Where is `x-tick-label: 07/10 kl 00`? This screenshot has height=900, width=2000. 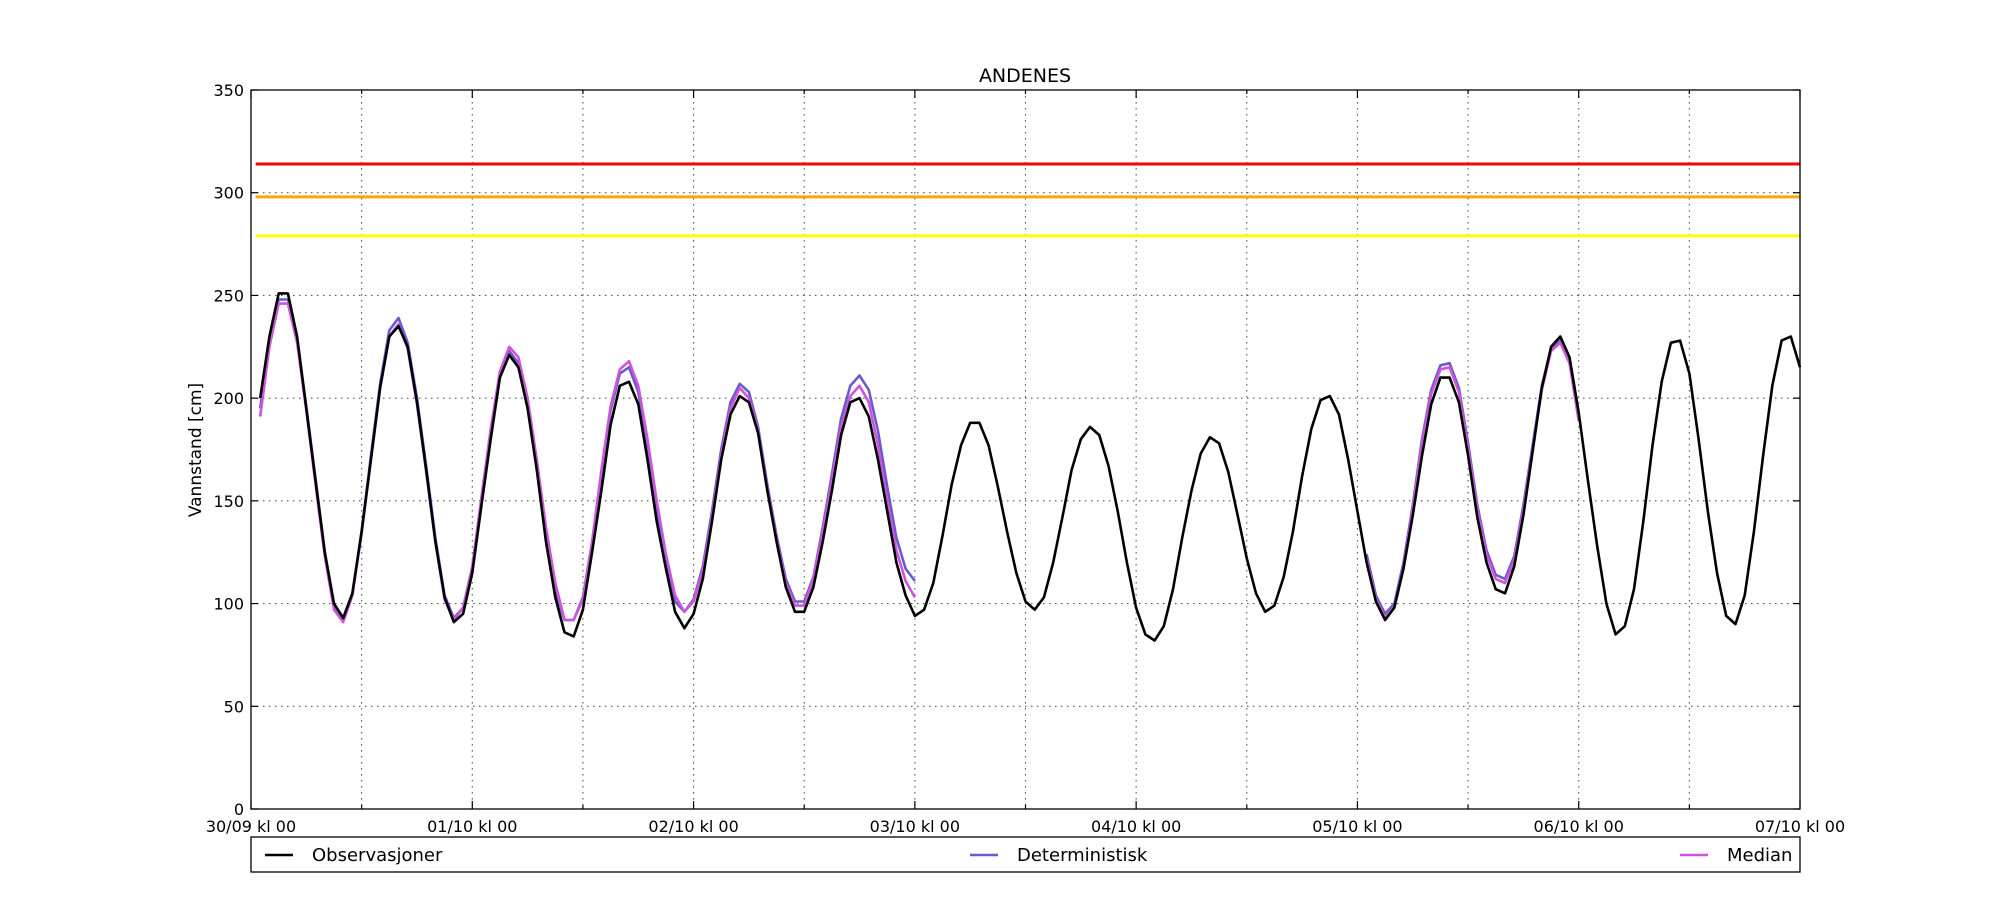
x-tick-label: 07/10 kl 00 is located at coordinates (1800, 826).